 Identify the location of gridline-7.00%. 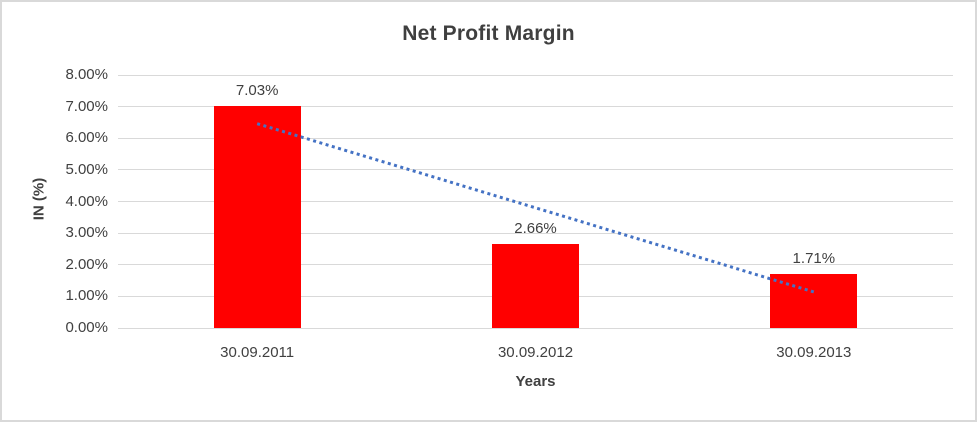
(535, 107).